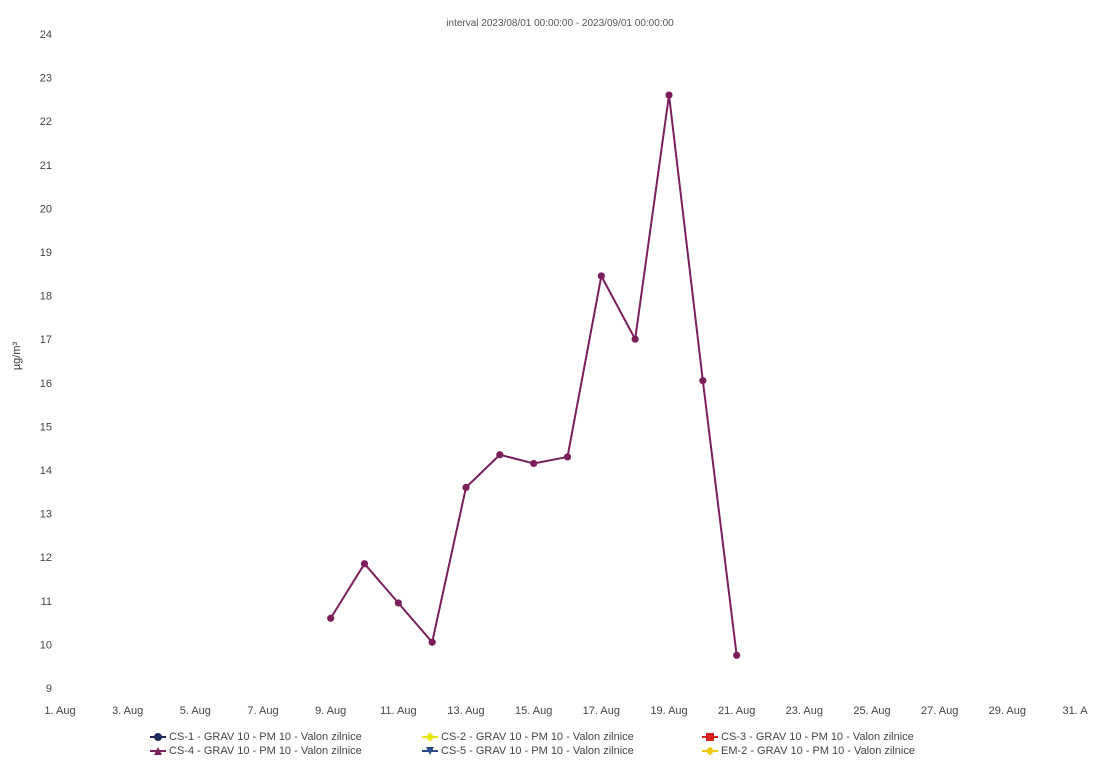  I want to click on legend-item: CS-5 - GRAV 10 - PM 10 - Valon zilnice, so click(528, 751).